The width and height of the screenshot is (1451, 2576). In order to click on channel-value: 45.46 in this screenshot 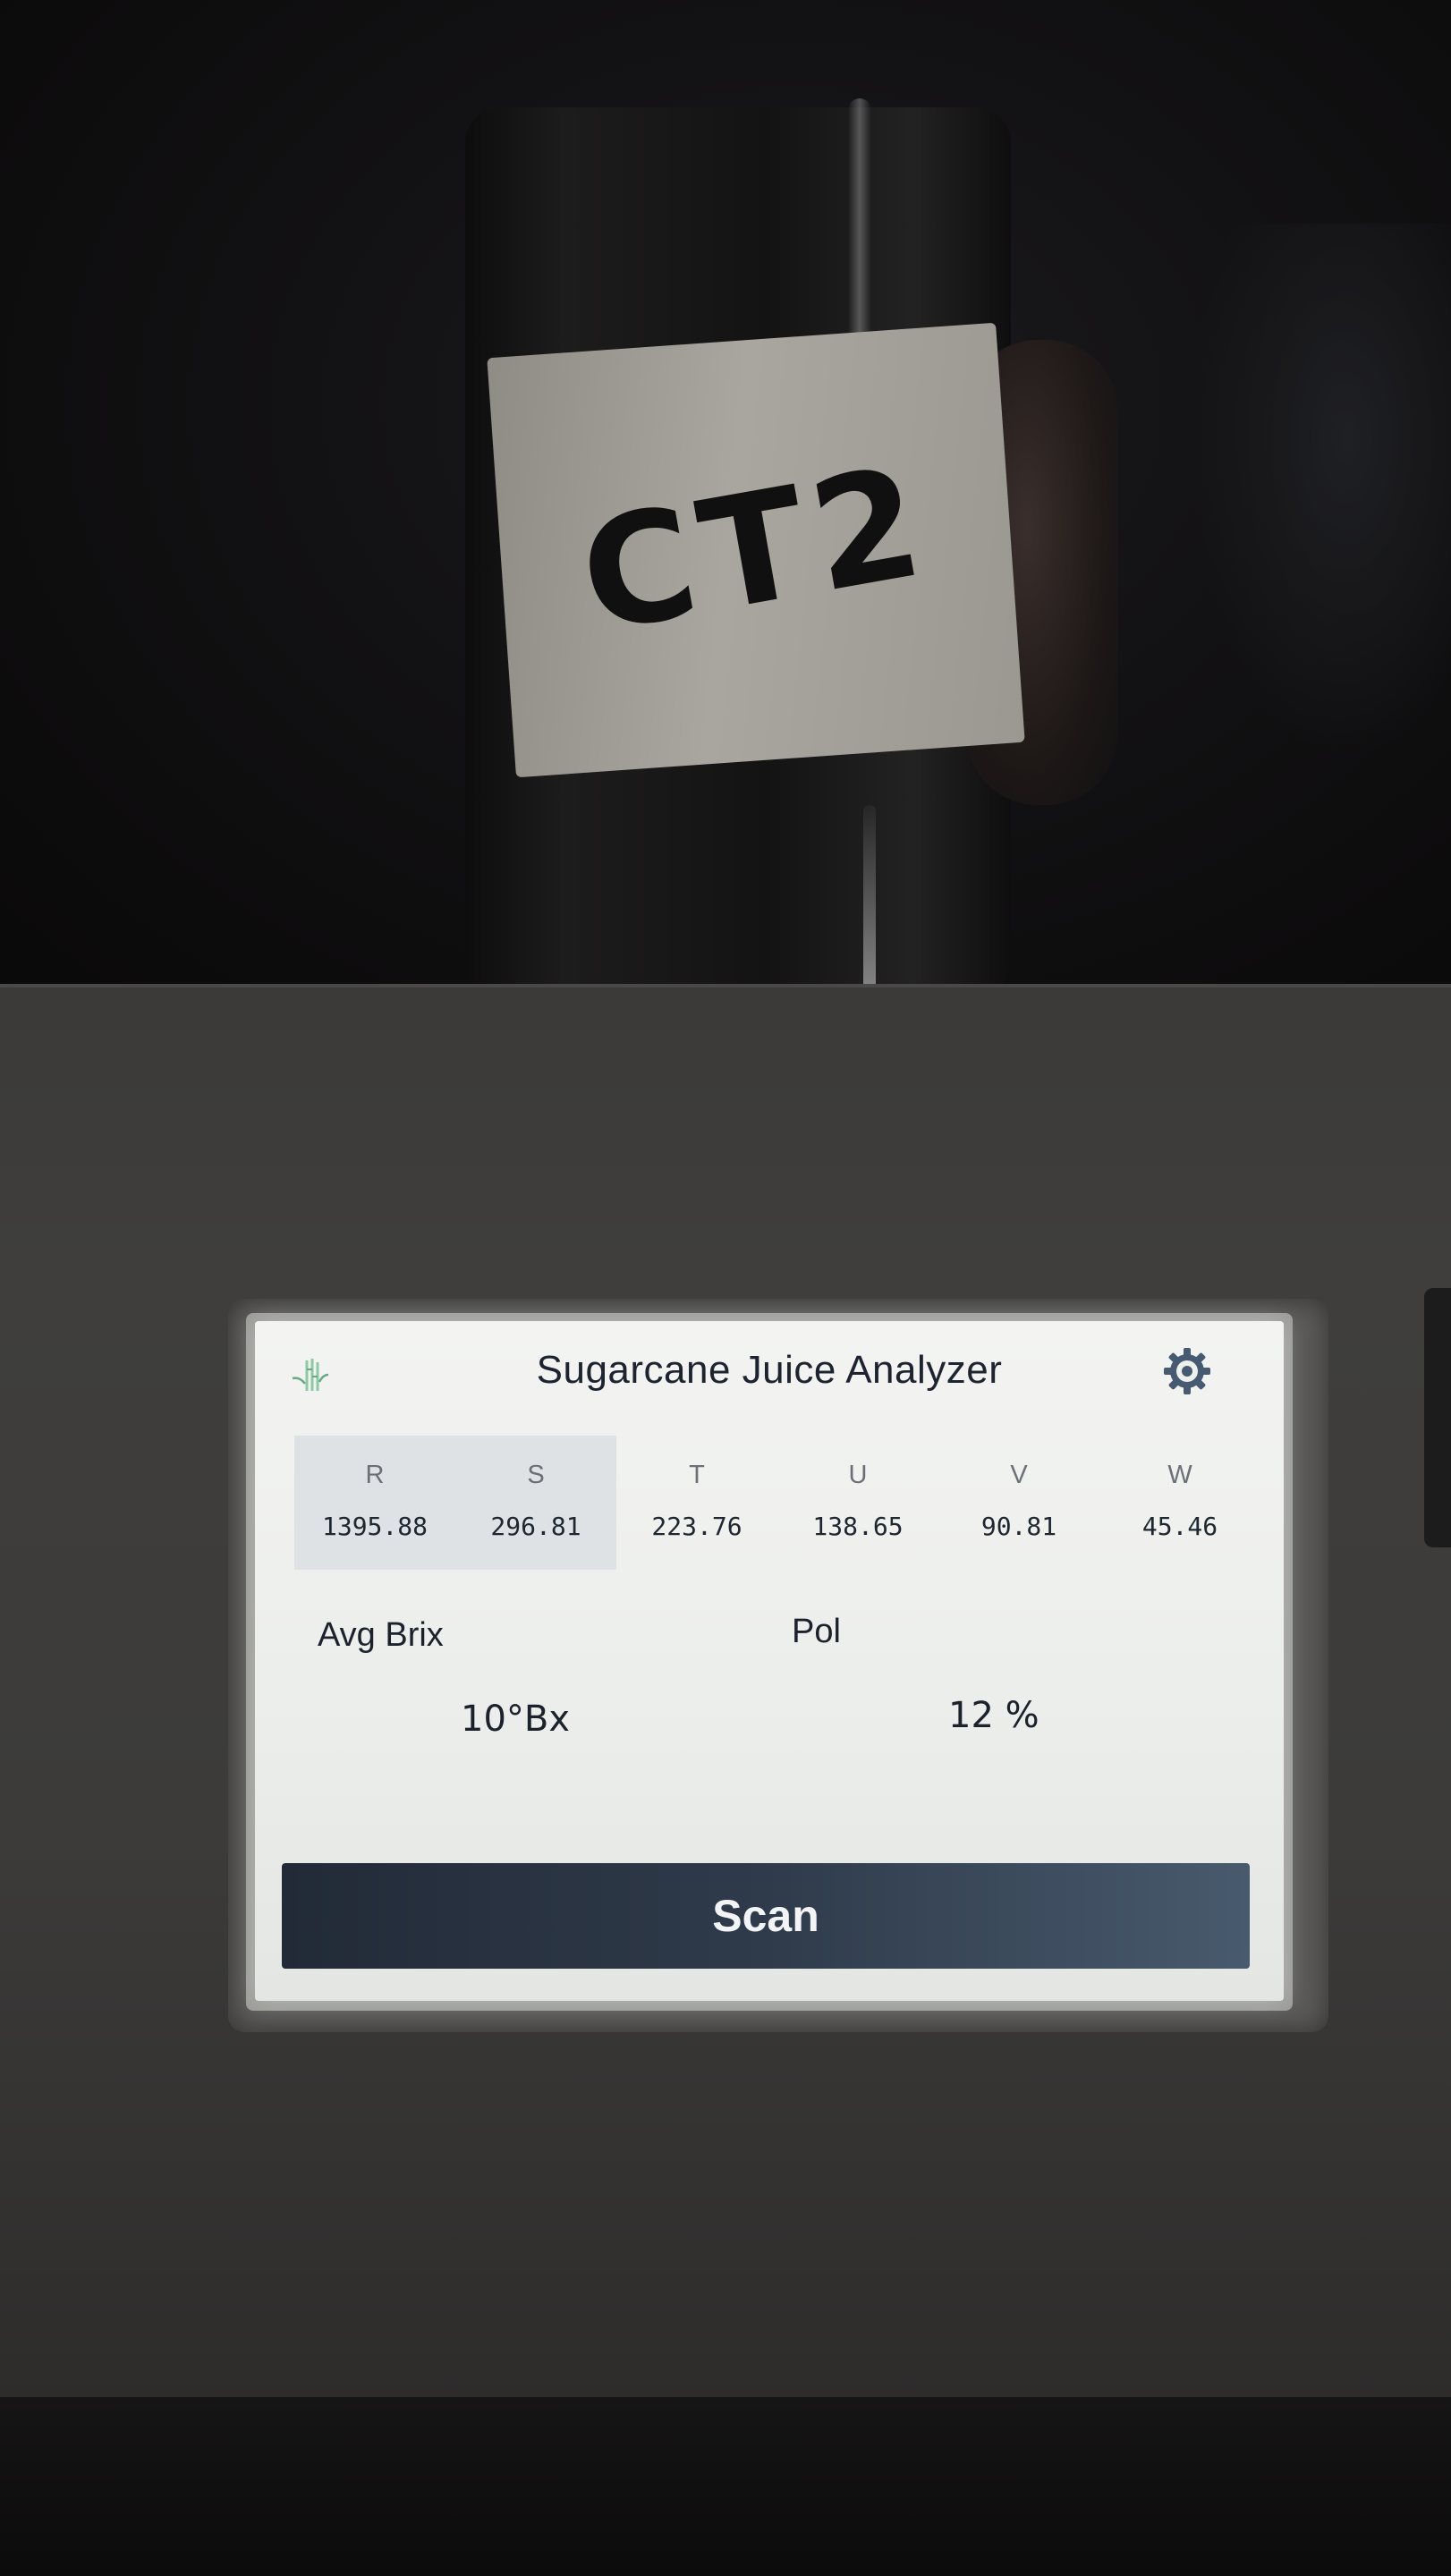, I will do `click(1179, 1526)`.